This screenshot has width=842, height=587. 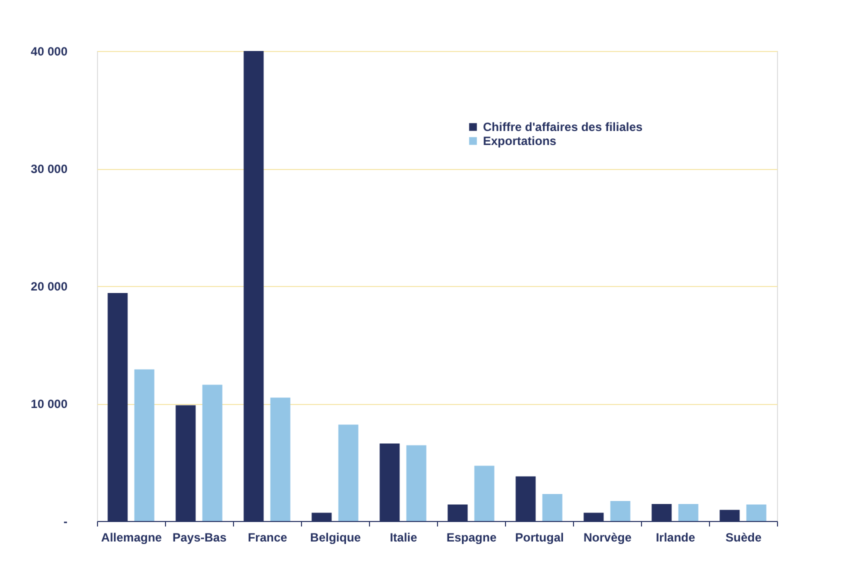 What do you see at coordinates (743, 537) in the screenshot?
I see `x-tick-label: Suède` at bounding box center [743, 537].